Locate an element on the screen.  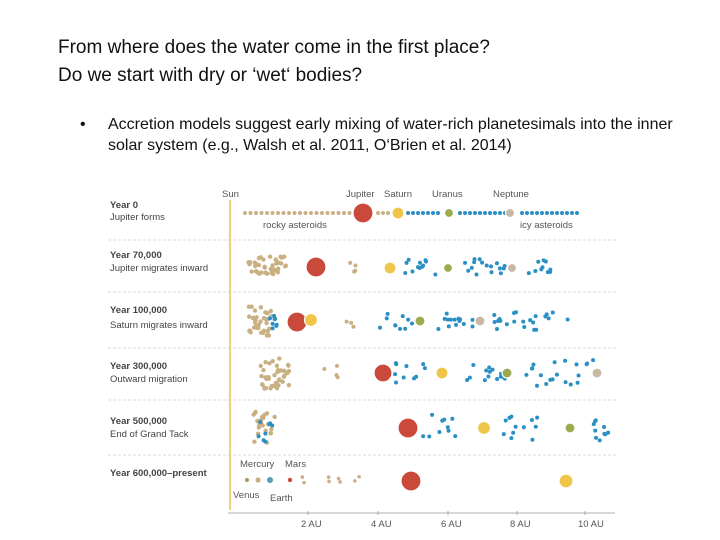
stage-year: Year 100,000 is located at coordinates (138, 310).